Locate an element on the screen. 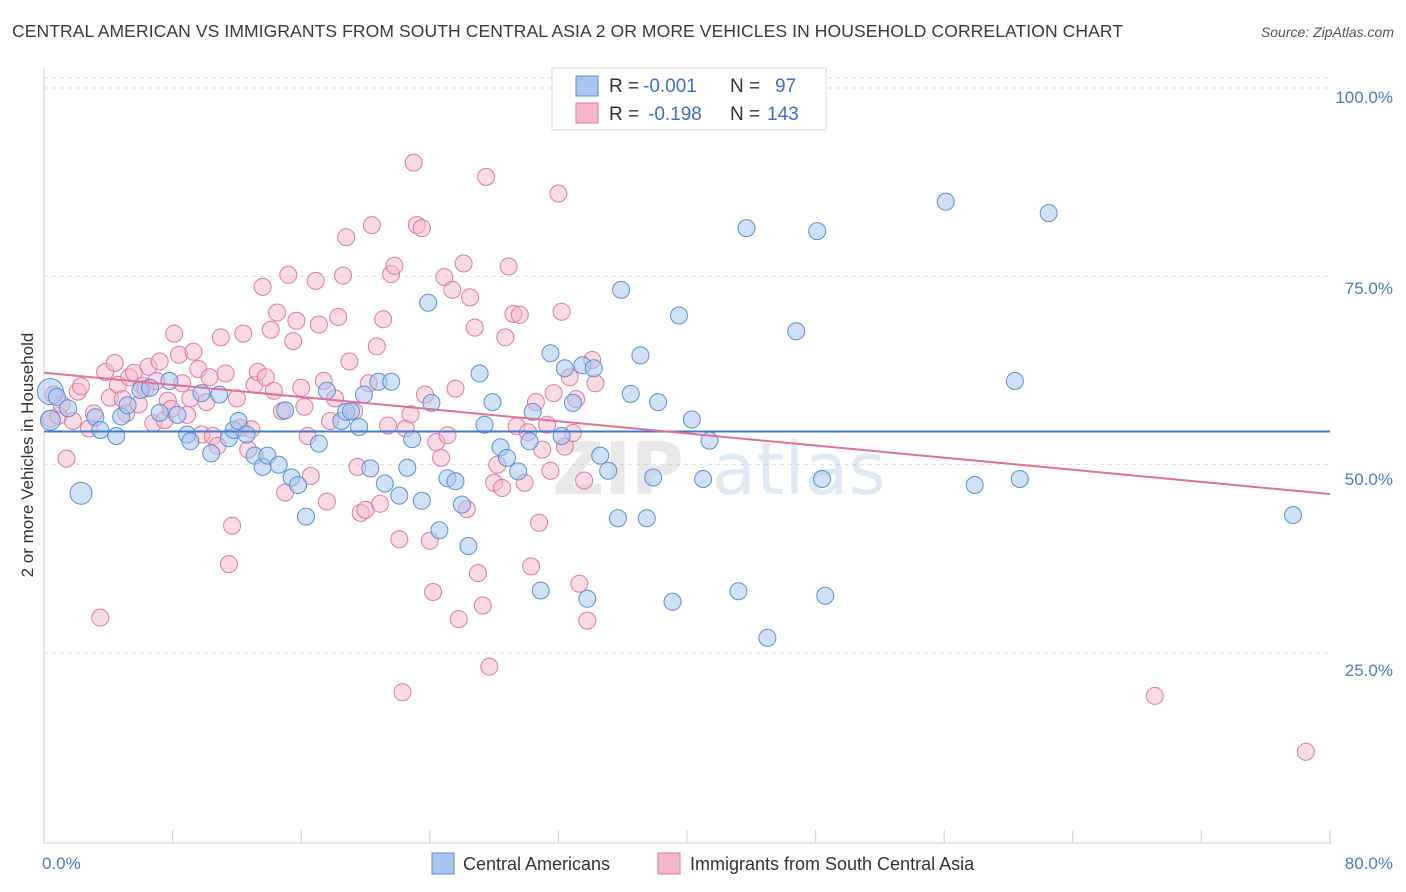  y-tick-50: 50.0% is located at coordinates (1369, 479).